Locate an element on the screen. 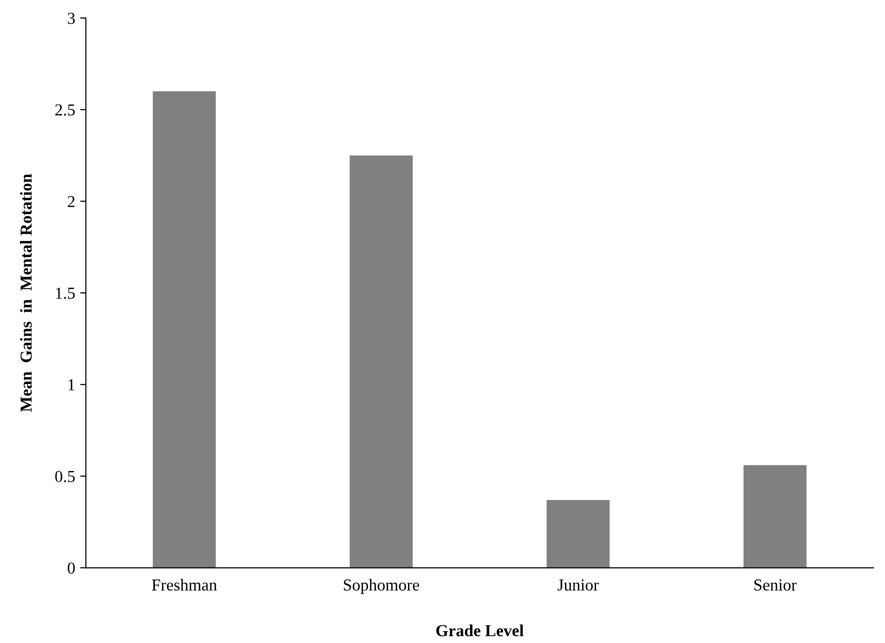 The width and height of the screenshot is (885, 643). y-tick-label: 3 is located at coordinates (71, 18).